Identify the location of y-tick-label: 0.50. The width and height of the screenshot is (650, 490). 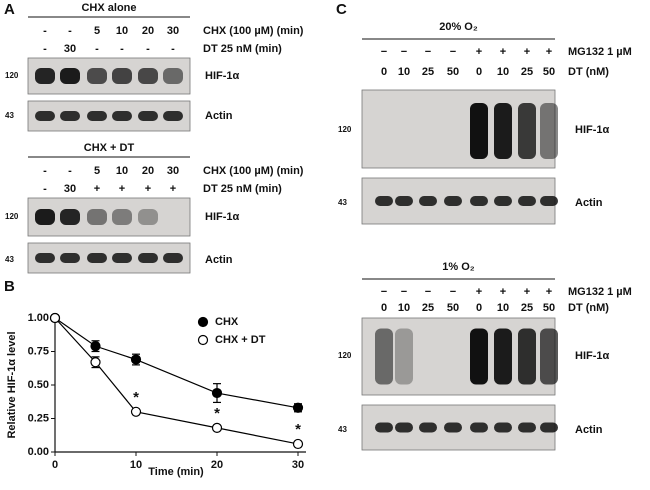
(38, 385).